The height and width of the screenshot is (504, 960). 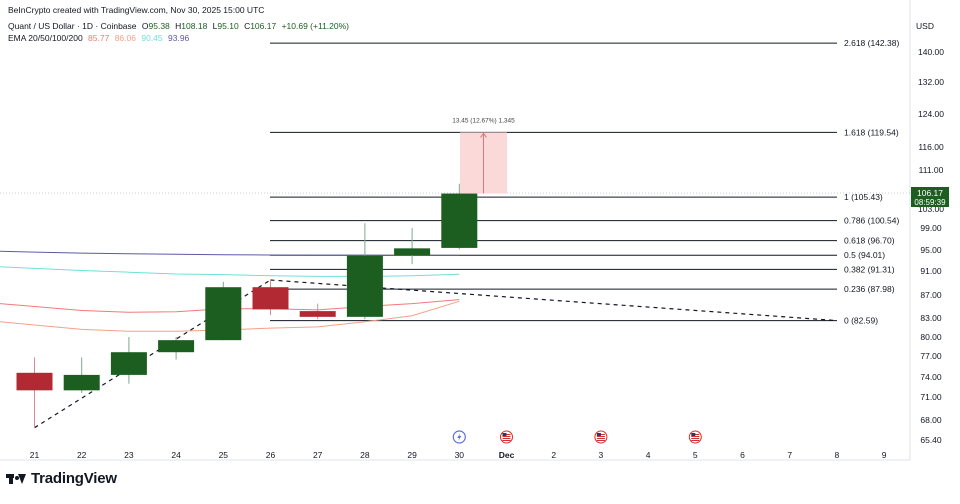 I want to click on high-number: 108.18, so click(x=194, y=26).